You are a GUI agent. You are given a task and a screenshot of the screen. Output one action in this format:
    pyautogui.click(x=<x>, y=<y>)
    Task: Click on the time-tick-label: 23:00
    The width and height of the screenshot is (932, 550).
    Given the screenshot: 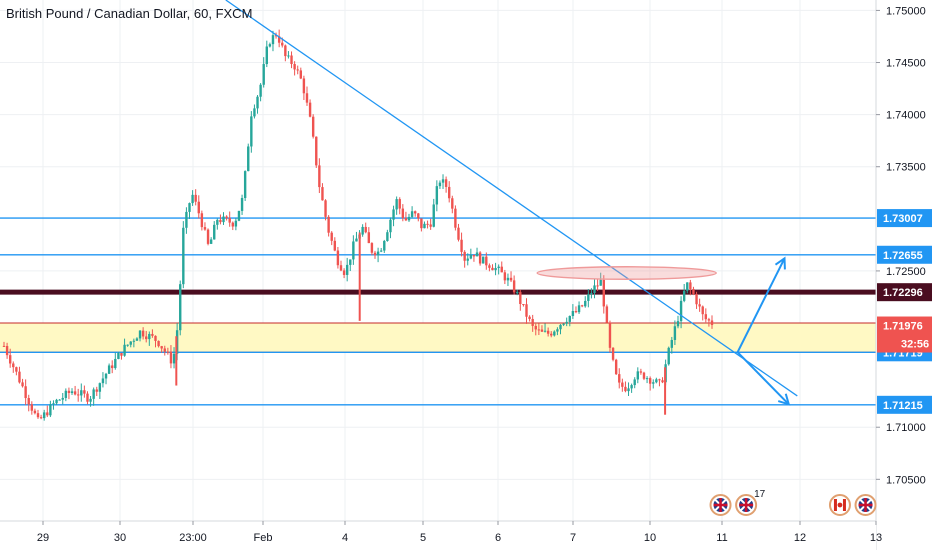 What is the action you would take?
    pyautogui.click(x=193, y=538)
    